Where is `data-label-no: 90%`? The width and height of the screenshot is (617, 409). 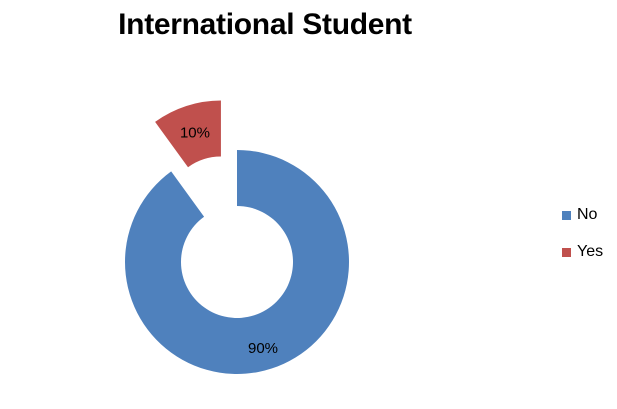
data-label-no: 90% is located at coordinates (263, 348).